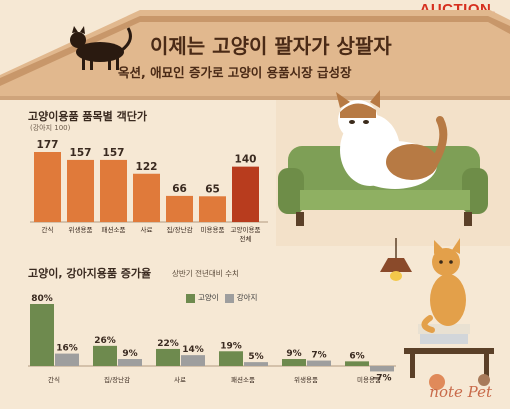  Describe the element at coordinates (383, 158) in the screenshot. I see `sofa-cat-illustration` at that location.